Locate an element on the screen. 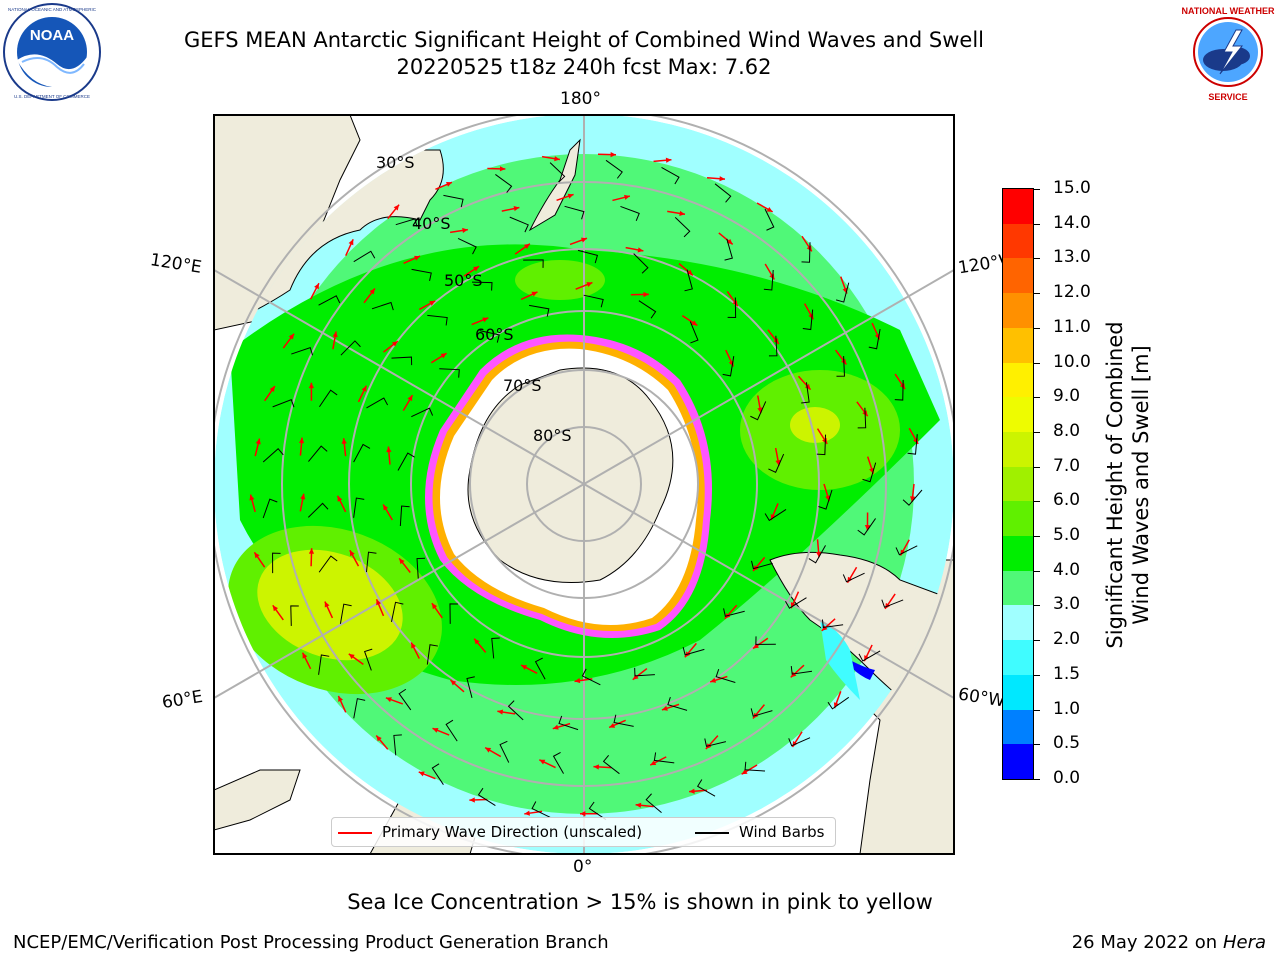  footer-machine: Hera is located at coordinates (1244, 942).